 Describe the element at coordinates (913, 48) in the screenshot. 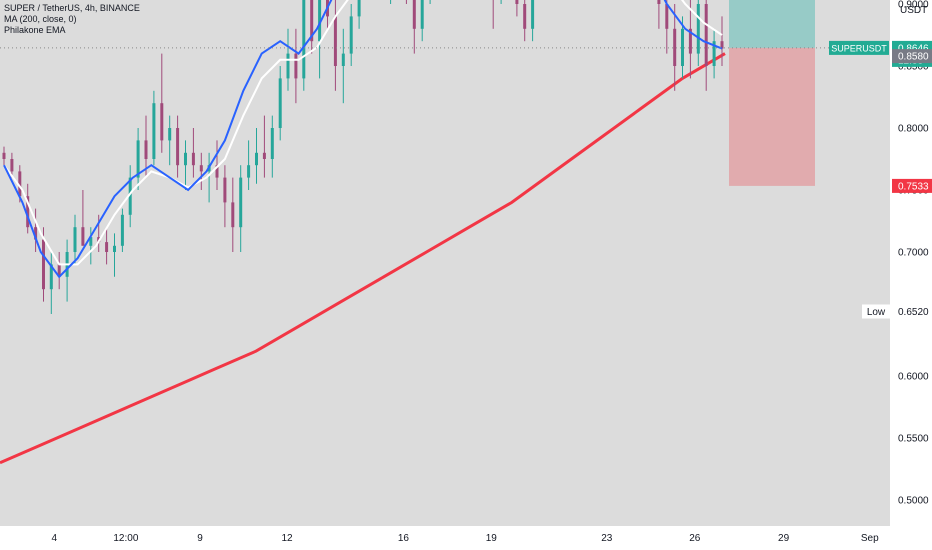

I see `price-tag-value: 0.8646` at that location.